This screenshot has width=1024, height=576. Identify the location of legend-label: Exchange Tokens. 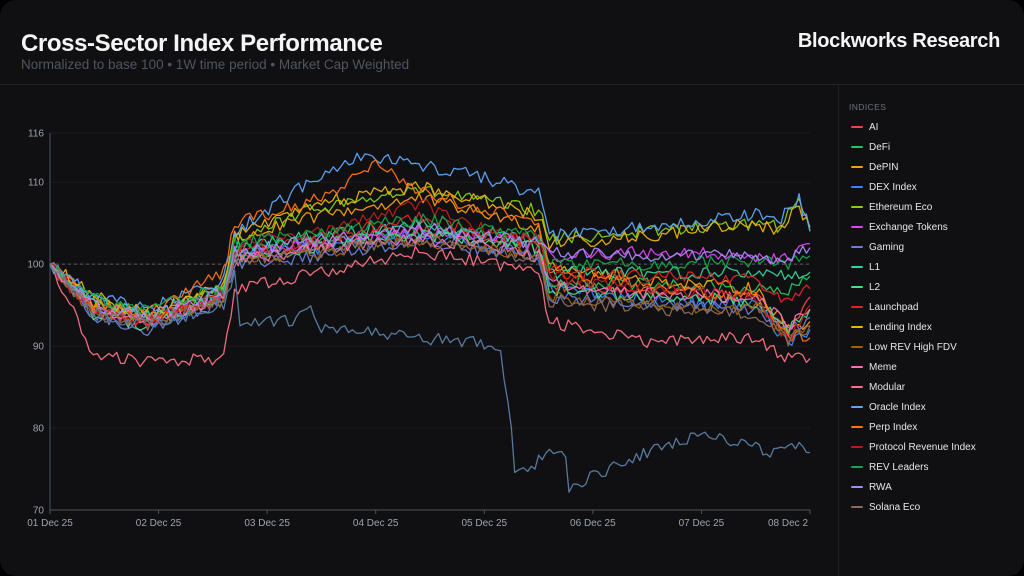
(908, 227).